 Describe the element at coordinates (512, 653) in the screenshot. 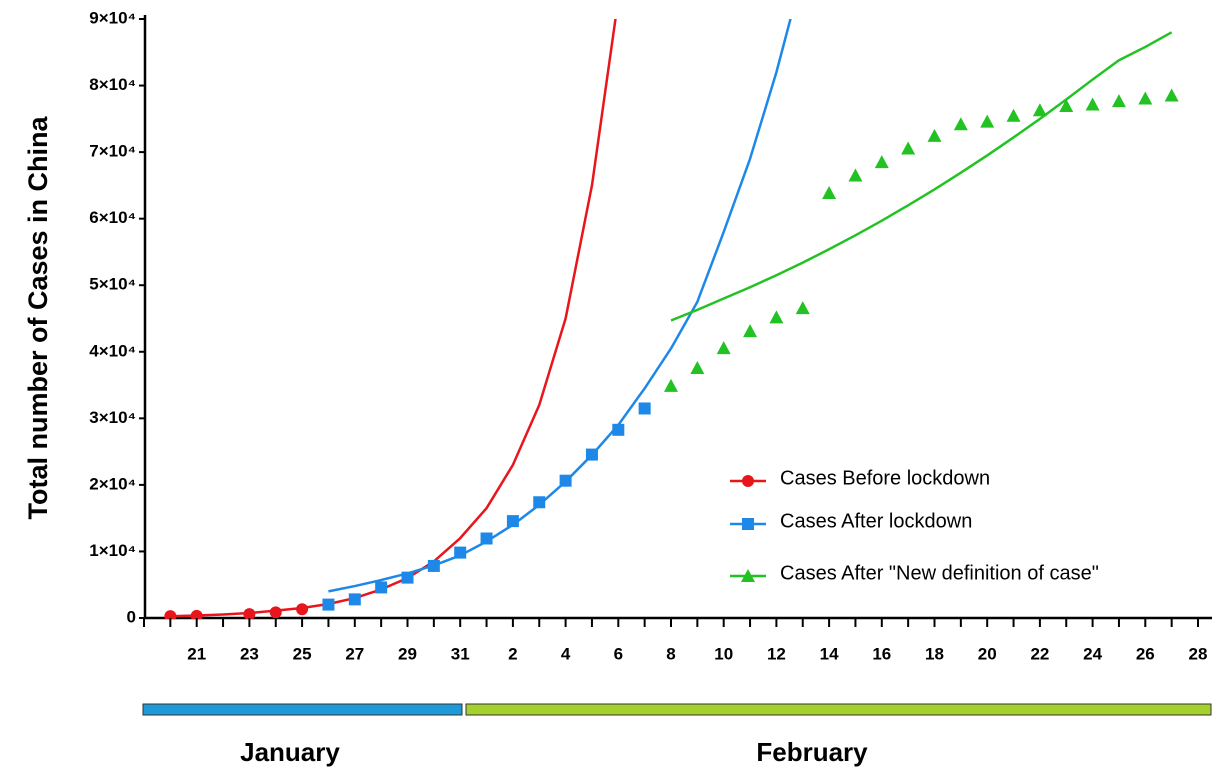

I see `x-tick-label: 2` at that location.